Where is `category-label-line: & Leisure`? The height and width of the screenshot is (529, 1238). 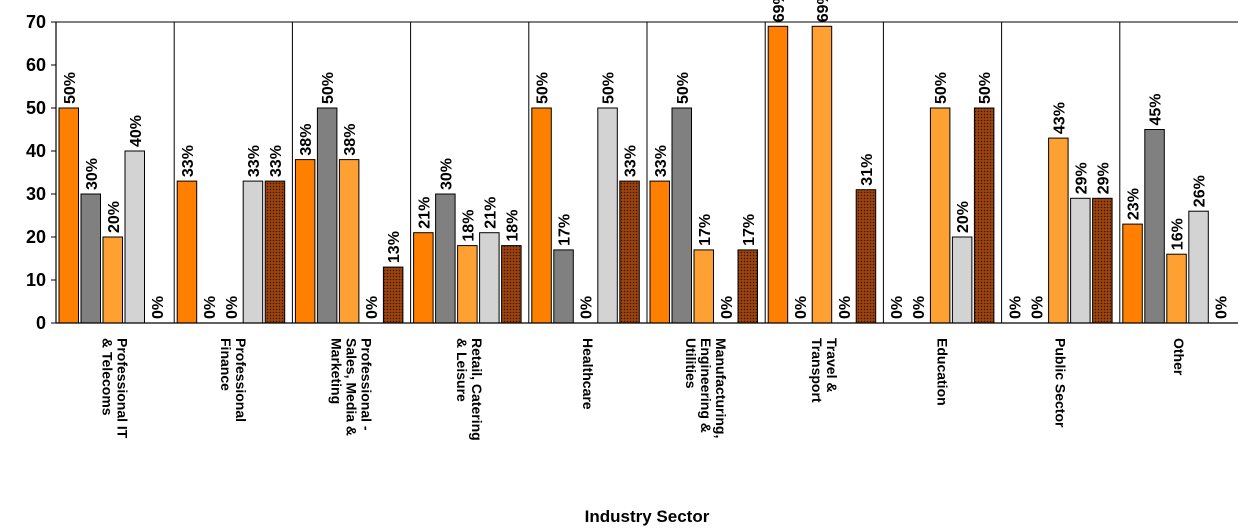
category-label-line: & Leisure is located at coordinates (462, 370).